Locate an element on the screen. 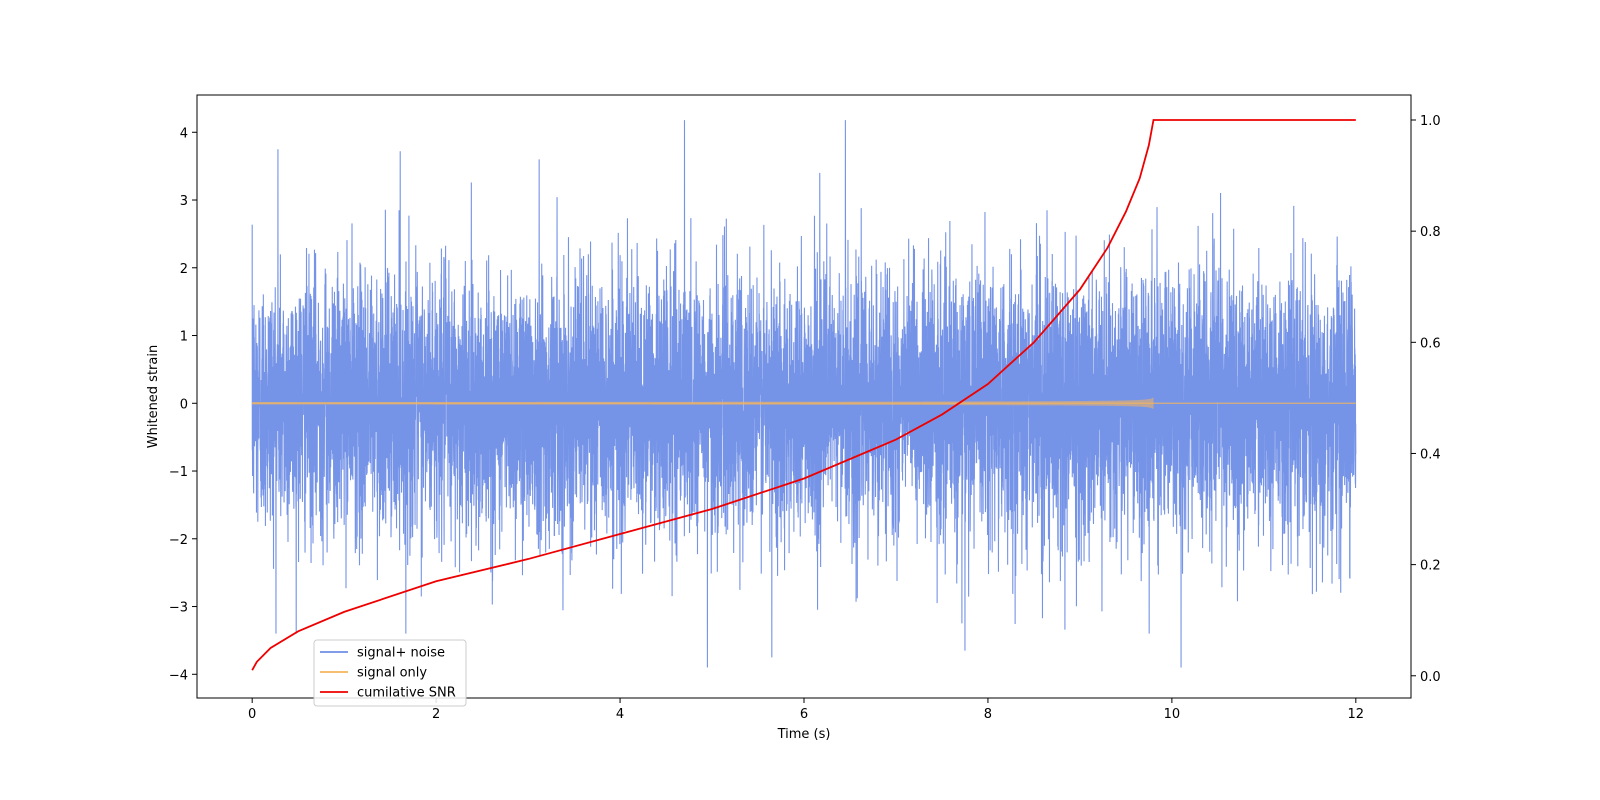  y-right-tick-label: 0.4 is located at coordinates (1430, 454).